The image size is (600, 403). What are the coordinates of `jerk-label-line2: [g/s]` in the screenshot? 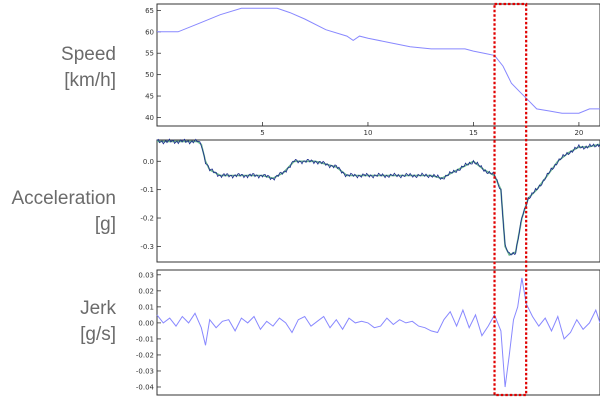 It's located at (98, 334).